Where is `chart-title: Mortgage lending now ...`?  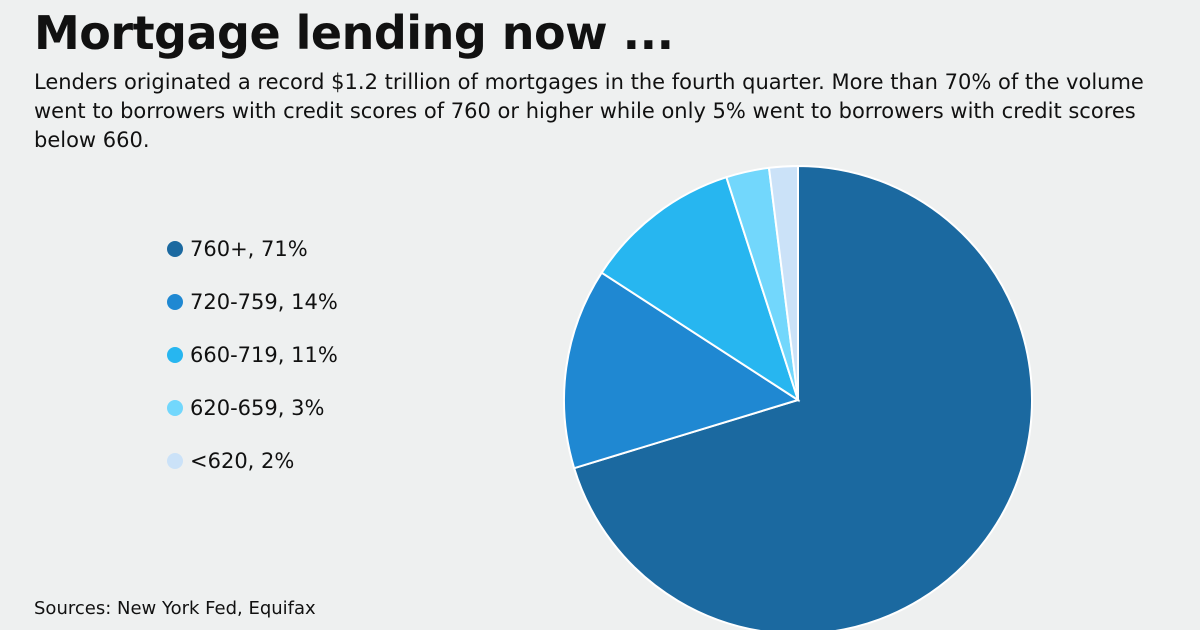 chart-title: Mortgage lending now ... is located at coordinates (354, 33).